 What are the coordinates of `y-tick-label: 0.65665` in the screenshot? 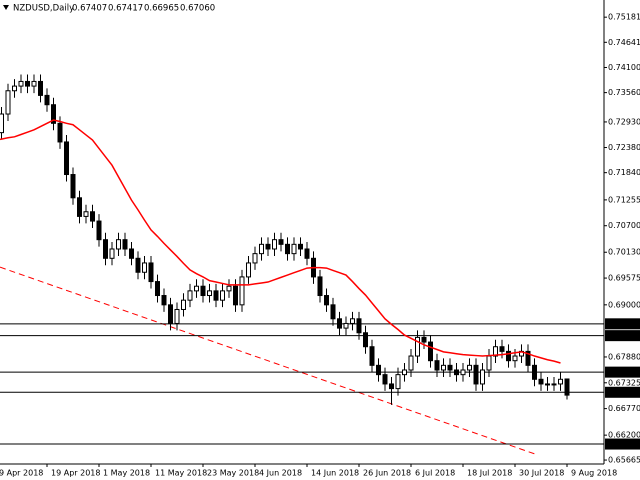 It's located at (624, 460).